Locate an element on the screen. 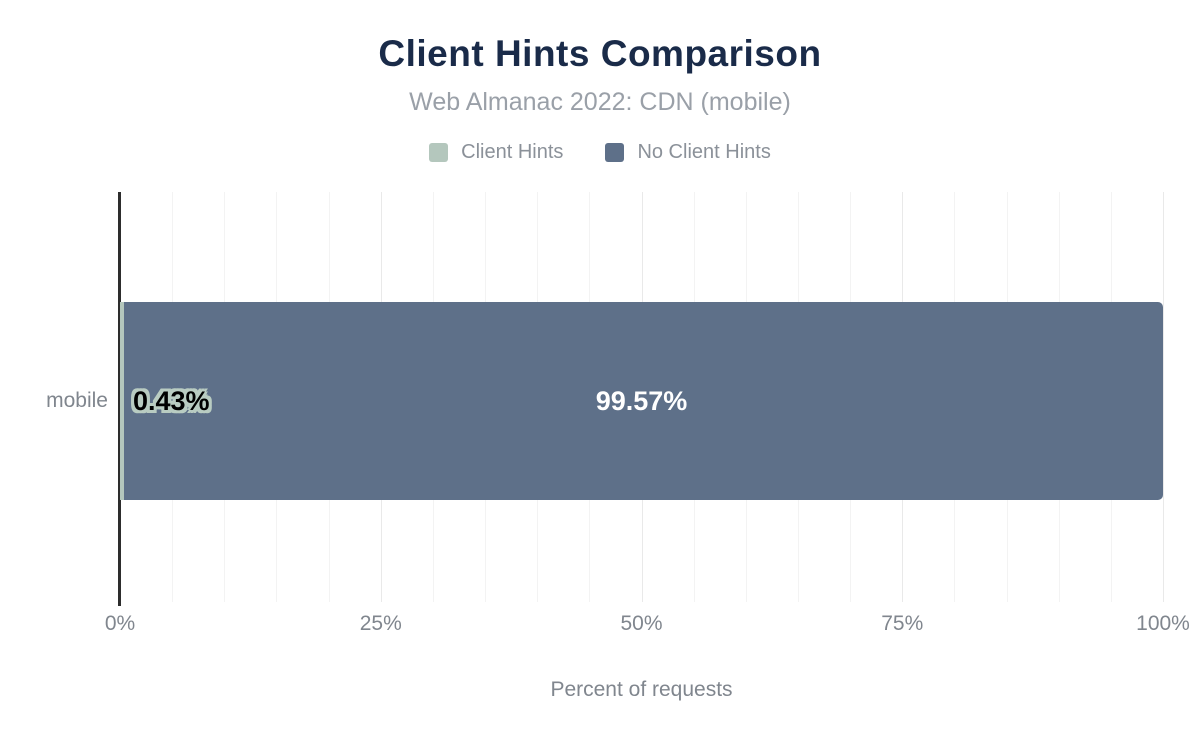  y-axis-line is located at coordinates (119, 399).